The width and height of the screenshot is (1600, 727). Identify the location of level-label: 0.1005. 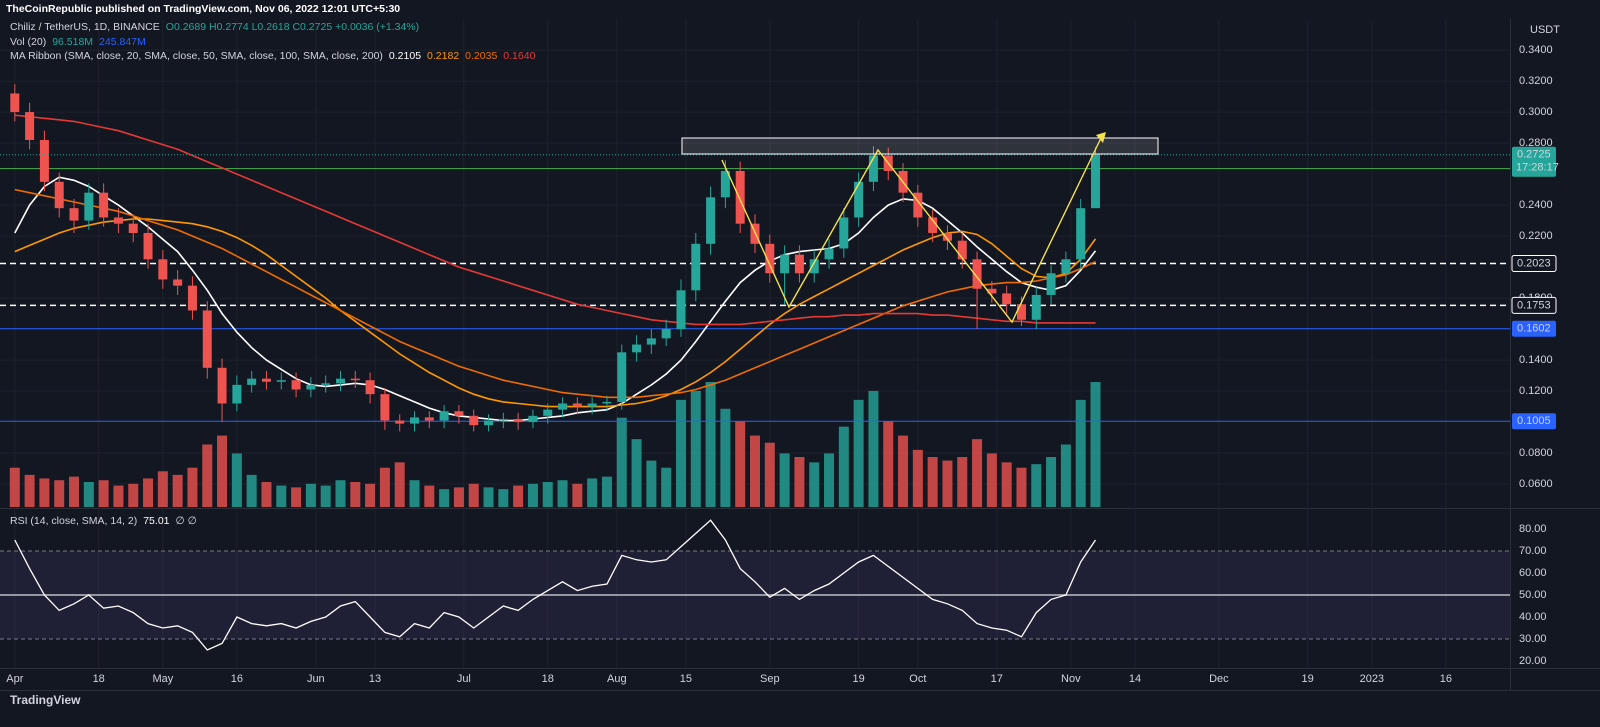
(1534, 421).